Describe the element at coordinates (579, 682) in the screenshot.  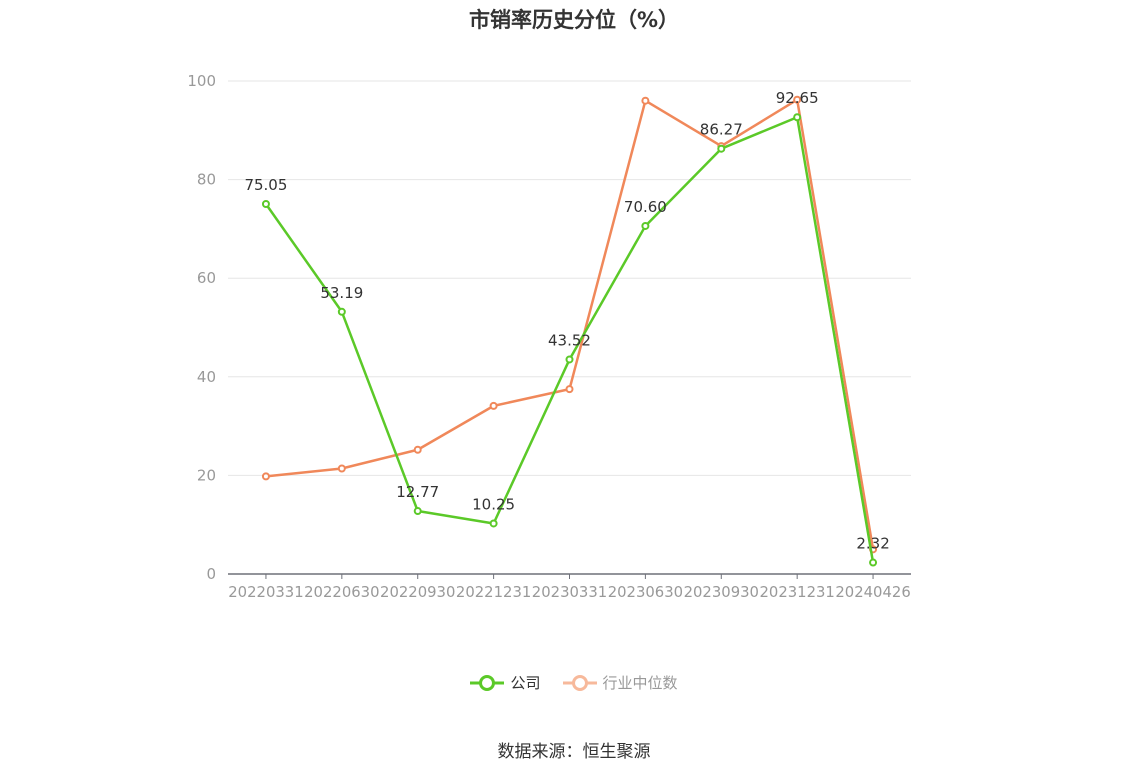
I see `legend-industry-marker` at that location.